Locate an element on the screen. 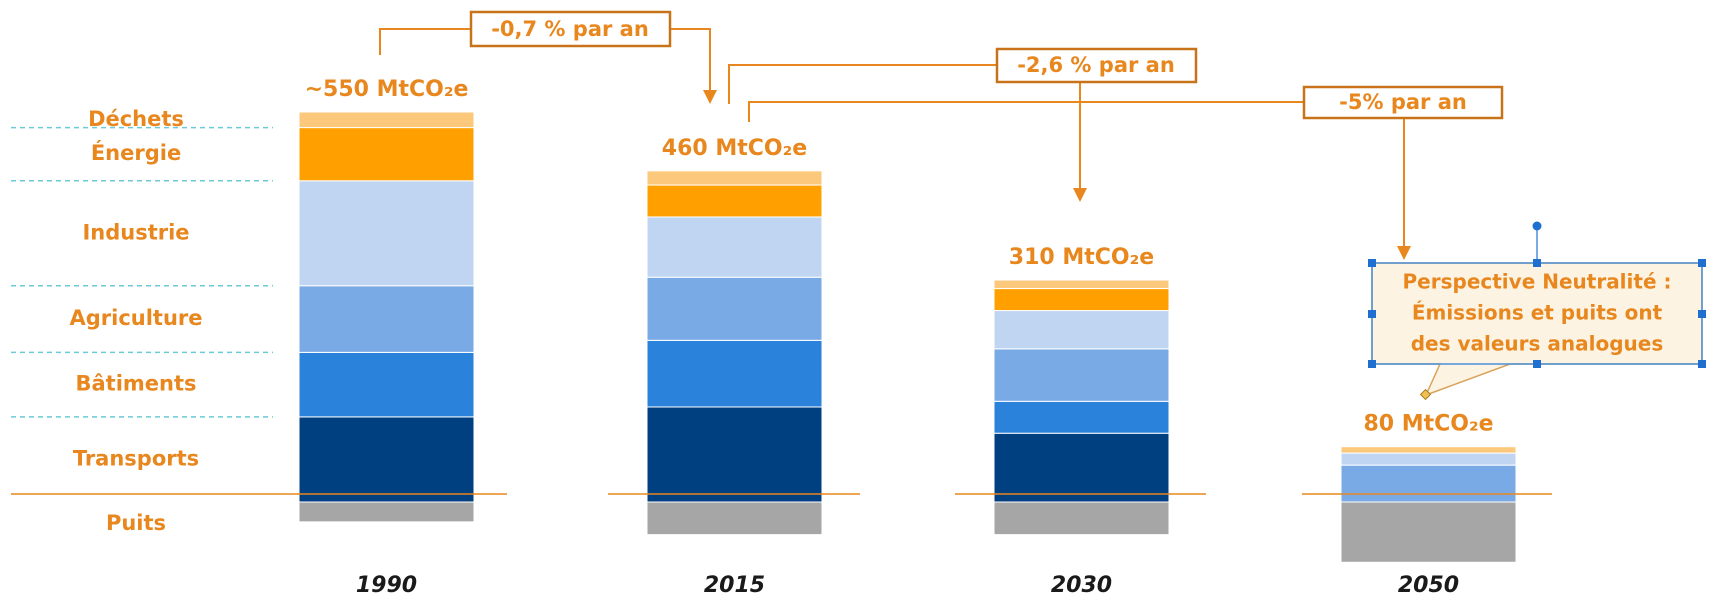 The width and height of the screenshot is (1711, 598). total-label: ~550 MtCO₂e is located at coordinates (387, 89).